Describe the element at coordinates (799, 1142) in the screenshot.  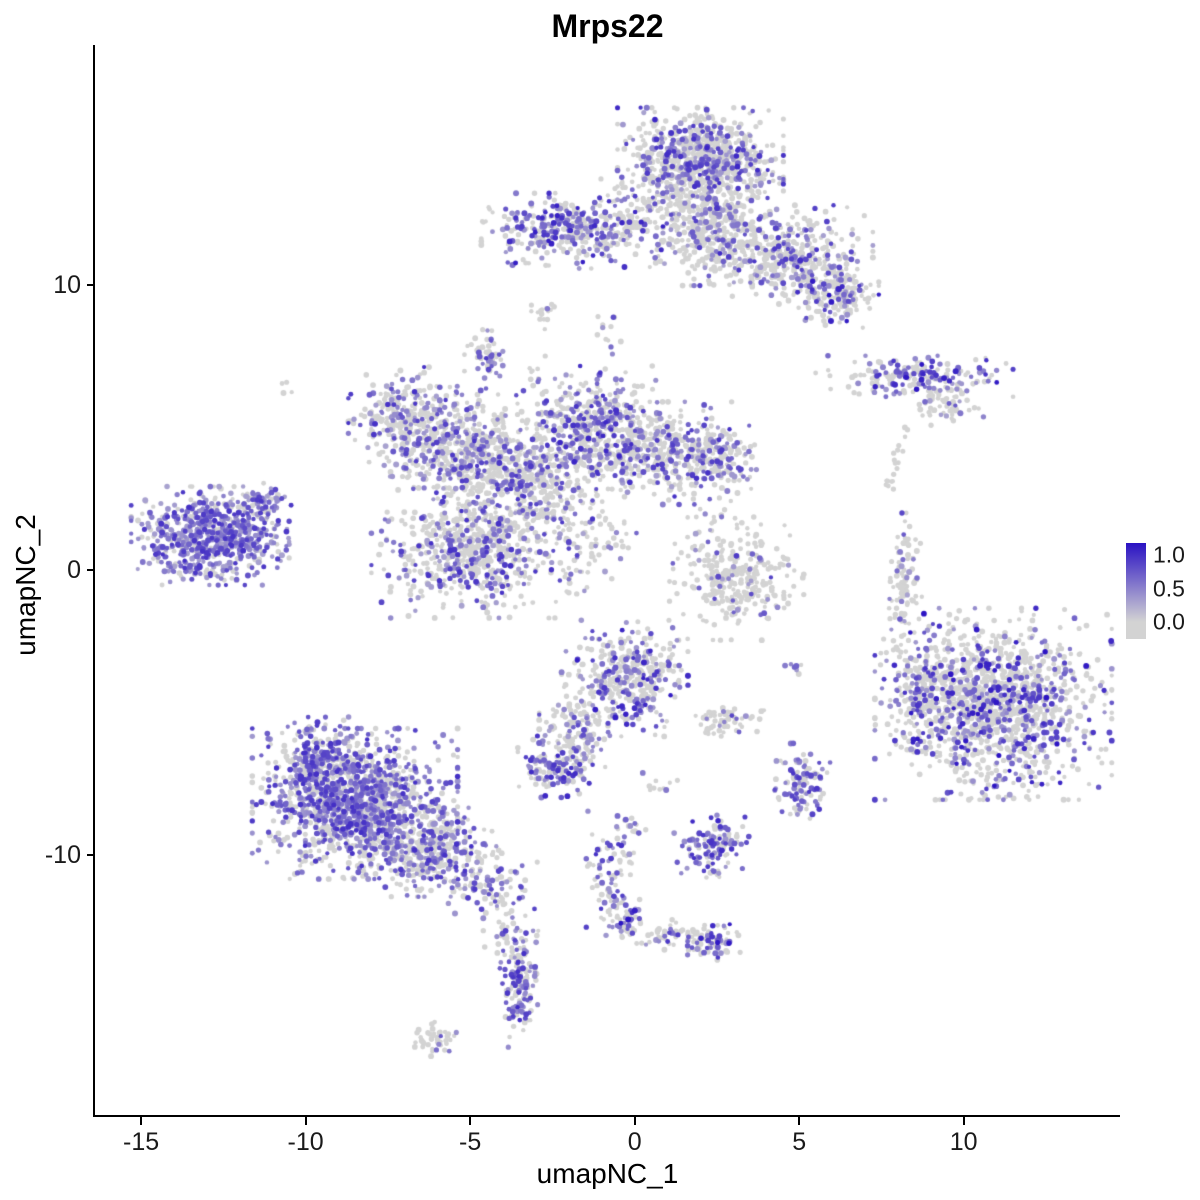
I see `x-tick-label-5: 5` at that location.